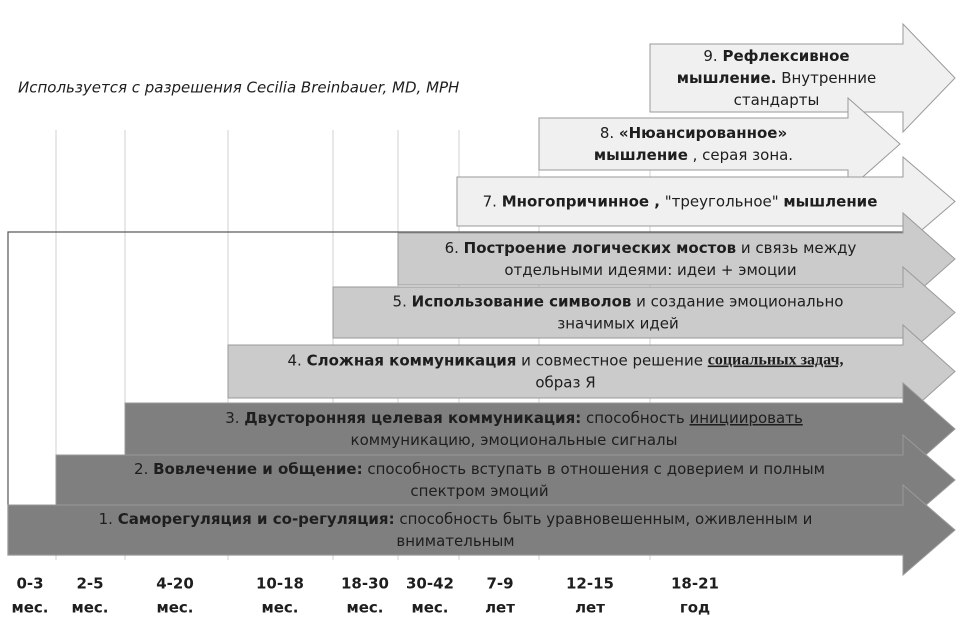  Describe the element at coordinates (826, 78) in the screenshot. I see `text-segment: Внутренние` at that location.